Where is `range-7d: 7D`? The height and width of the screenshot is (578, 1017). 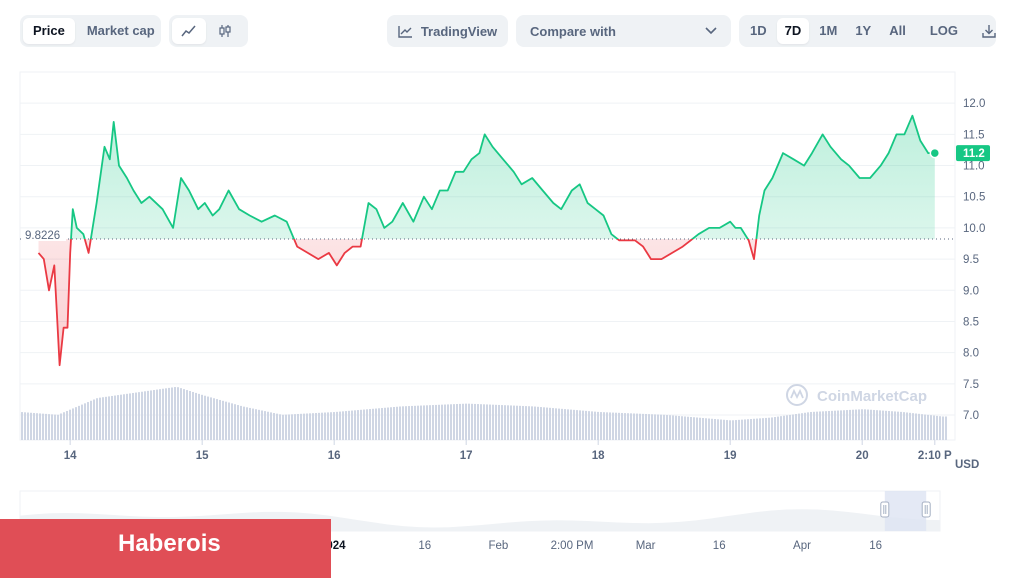 range-7d: 7D is located at coordinates (793, 31).